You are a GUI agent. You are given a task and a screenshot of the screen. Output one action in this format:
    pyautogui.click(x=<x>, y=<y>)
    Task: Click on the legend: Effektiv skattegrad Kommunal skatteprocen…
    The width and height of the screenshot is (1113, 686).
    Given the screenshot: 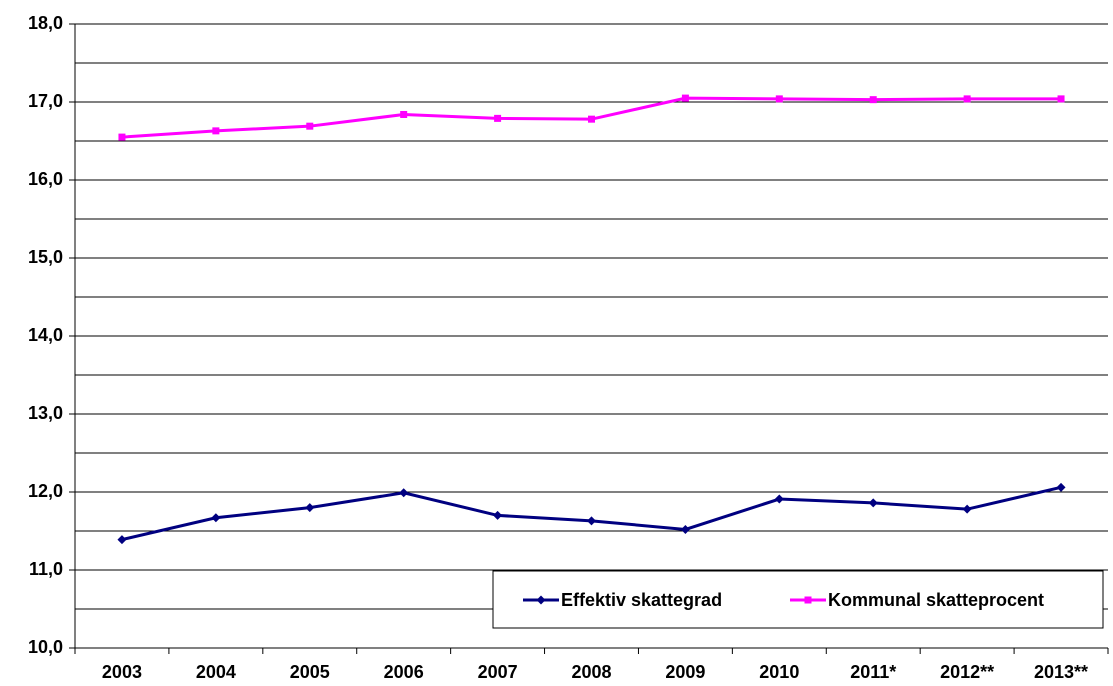 What is the action you would take?
    pyautogui.click(x=798, y=599)
    